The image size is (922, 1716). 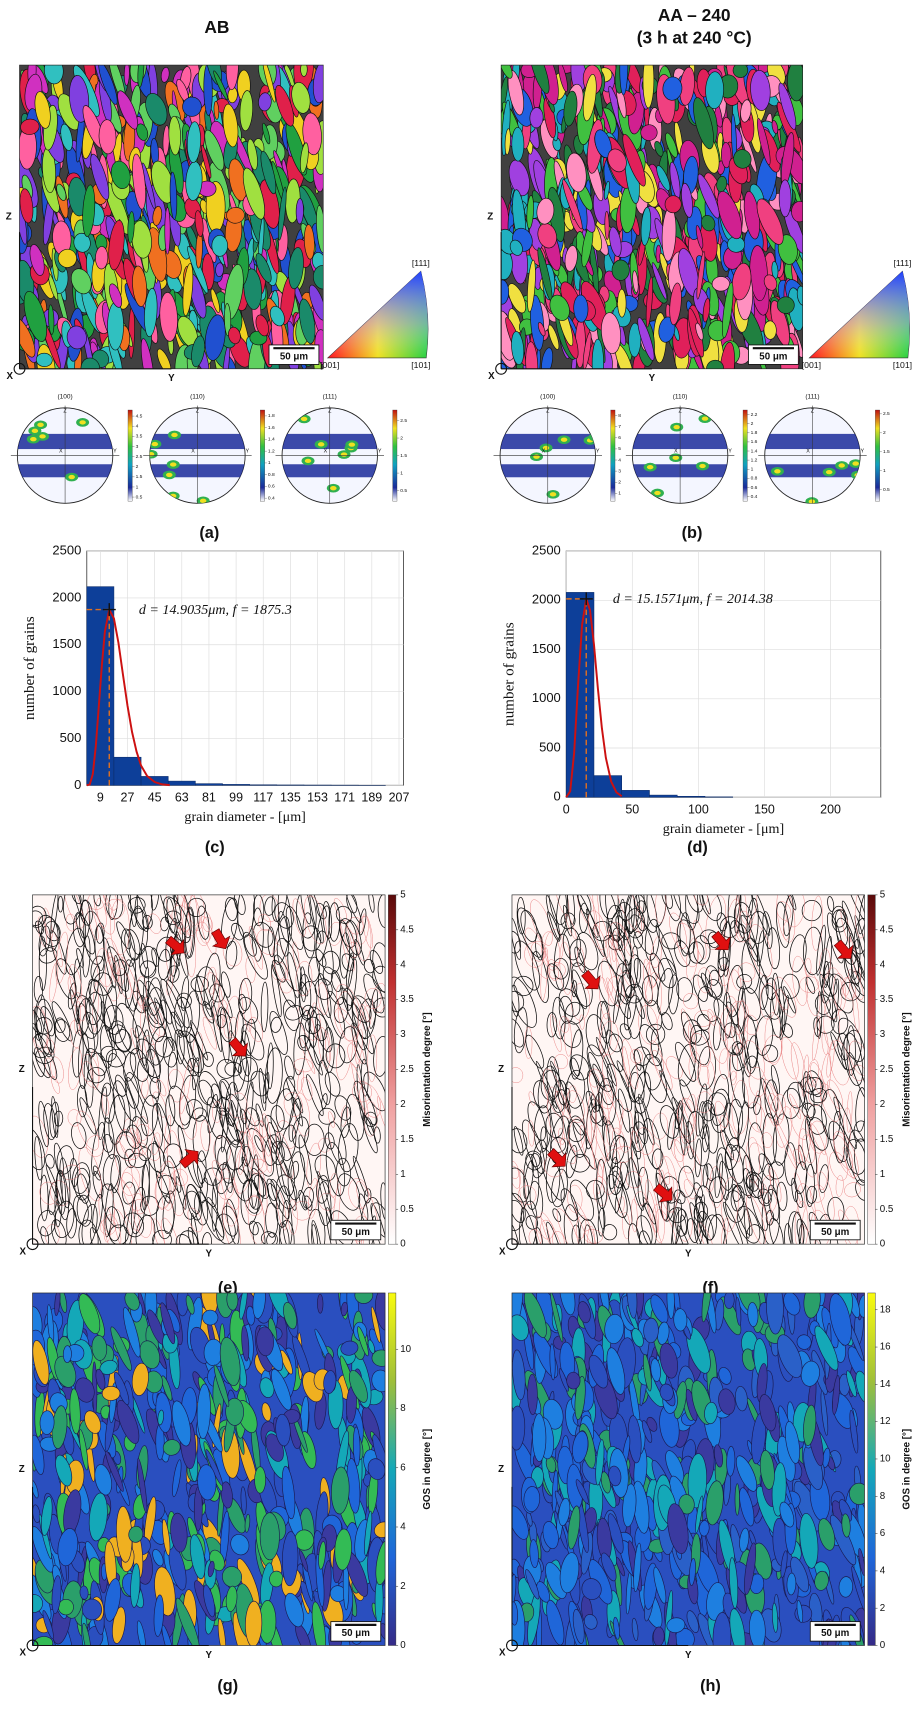 What do you see at coordinates (508, 674) in the screenshot?
I see `y-axis-label: number of grains` at bounding box center [508, 674].